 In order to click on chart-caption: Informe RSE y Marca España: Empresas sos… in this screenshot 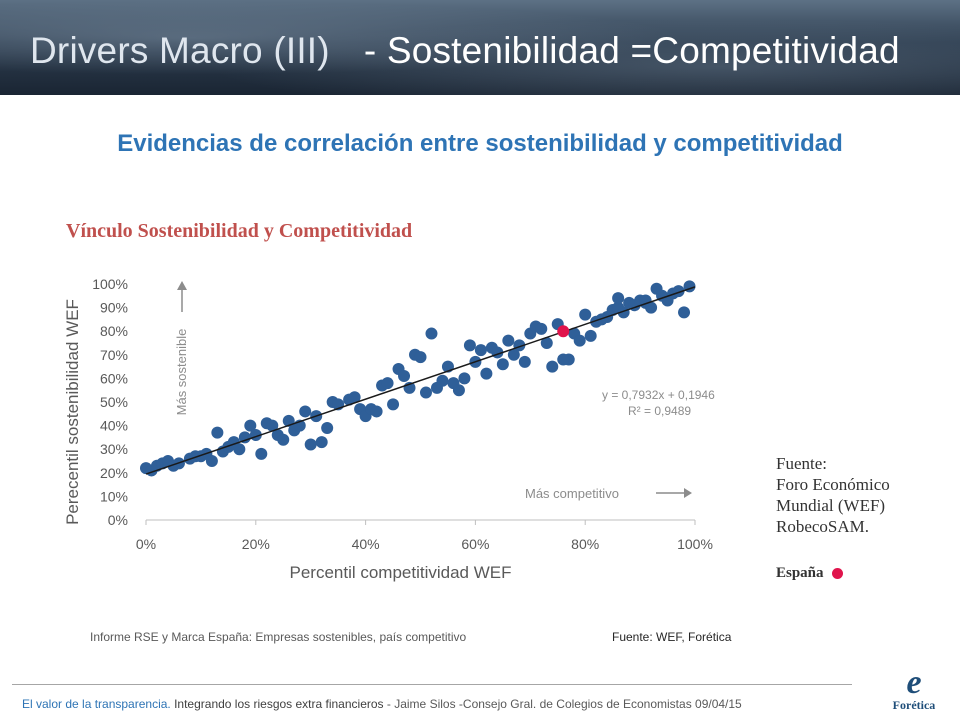, I will do `click(278, 637)`.